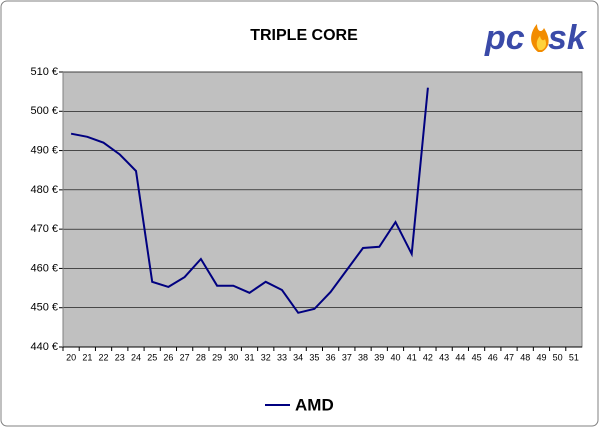  I want to click on y-tick-label: 470 €, so click(44, 229).